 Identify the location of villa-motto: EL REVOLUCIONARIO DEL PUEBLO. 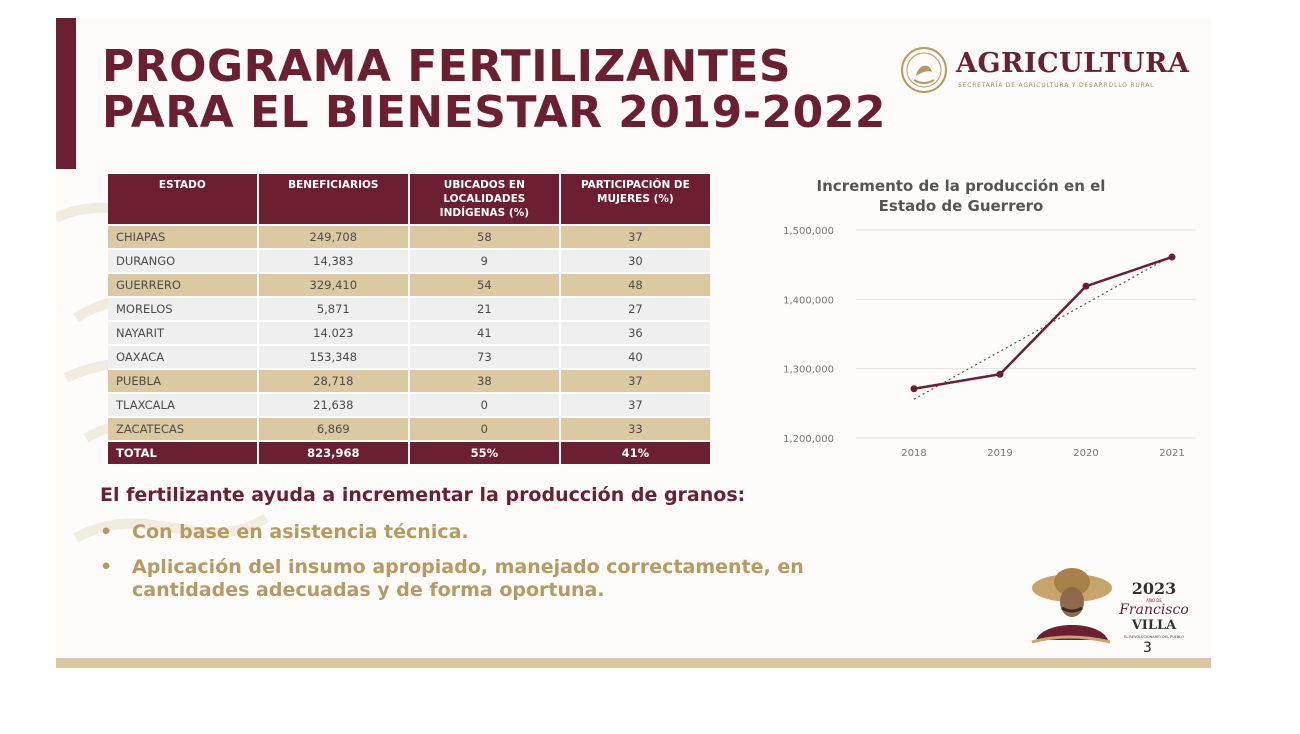
(1154, 637).